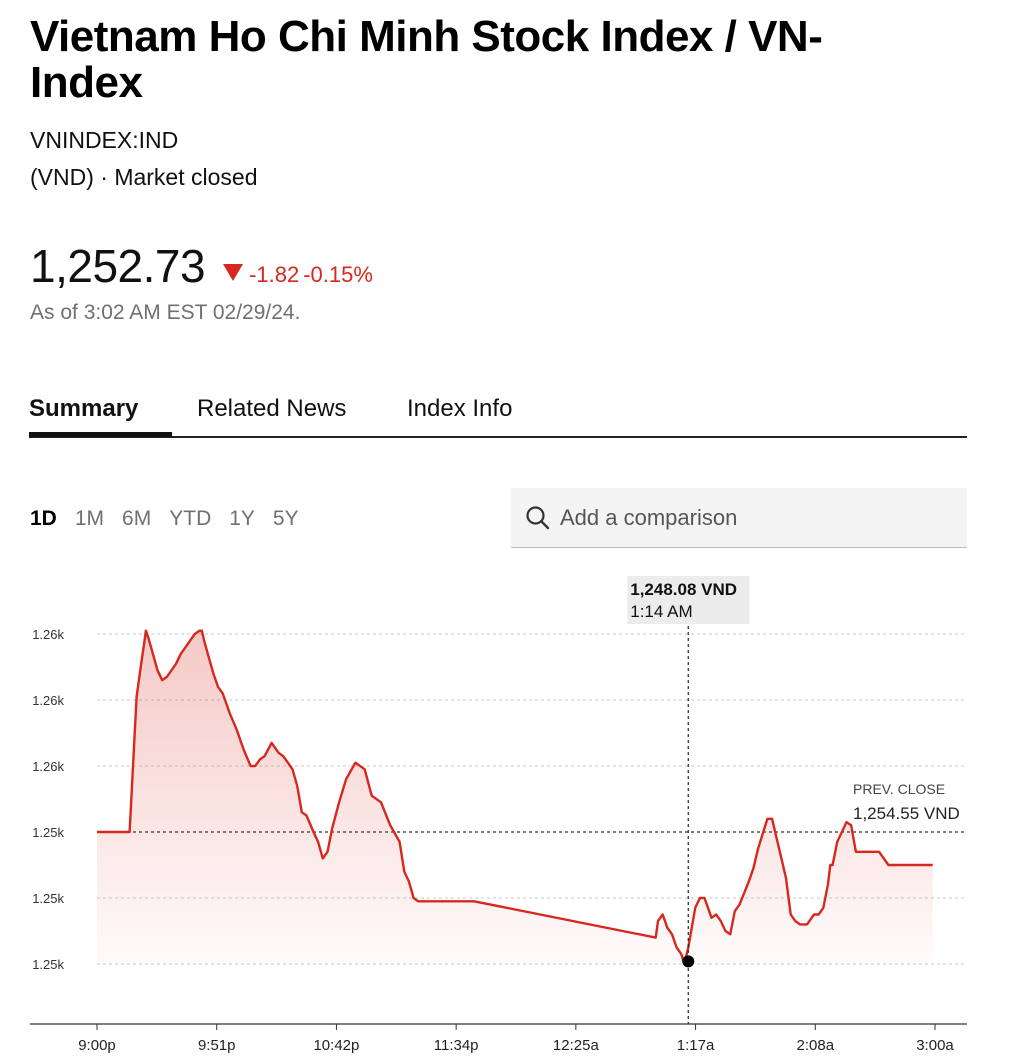  What do you see at coordinates (97, 1045) in the screenshot?
I see `x-tick-label: 9:00p` at bounding box center [97, 1045].